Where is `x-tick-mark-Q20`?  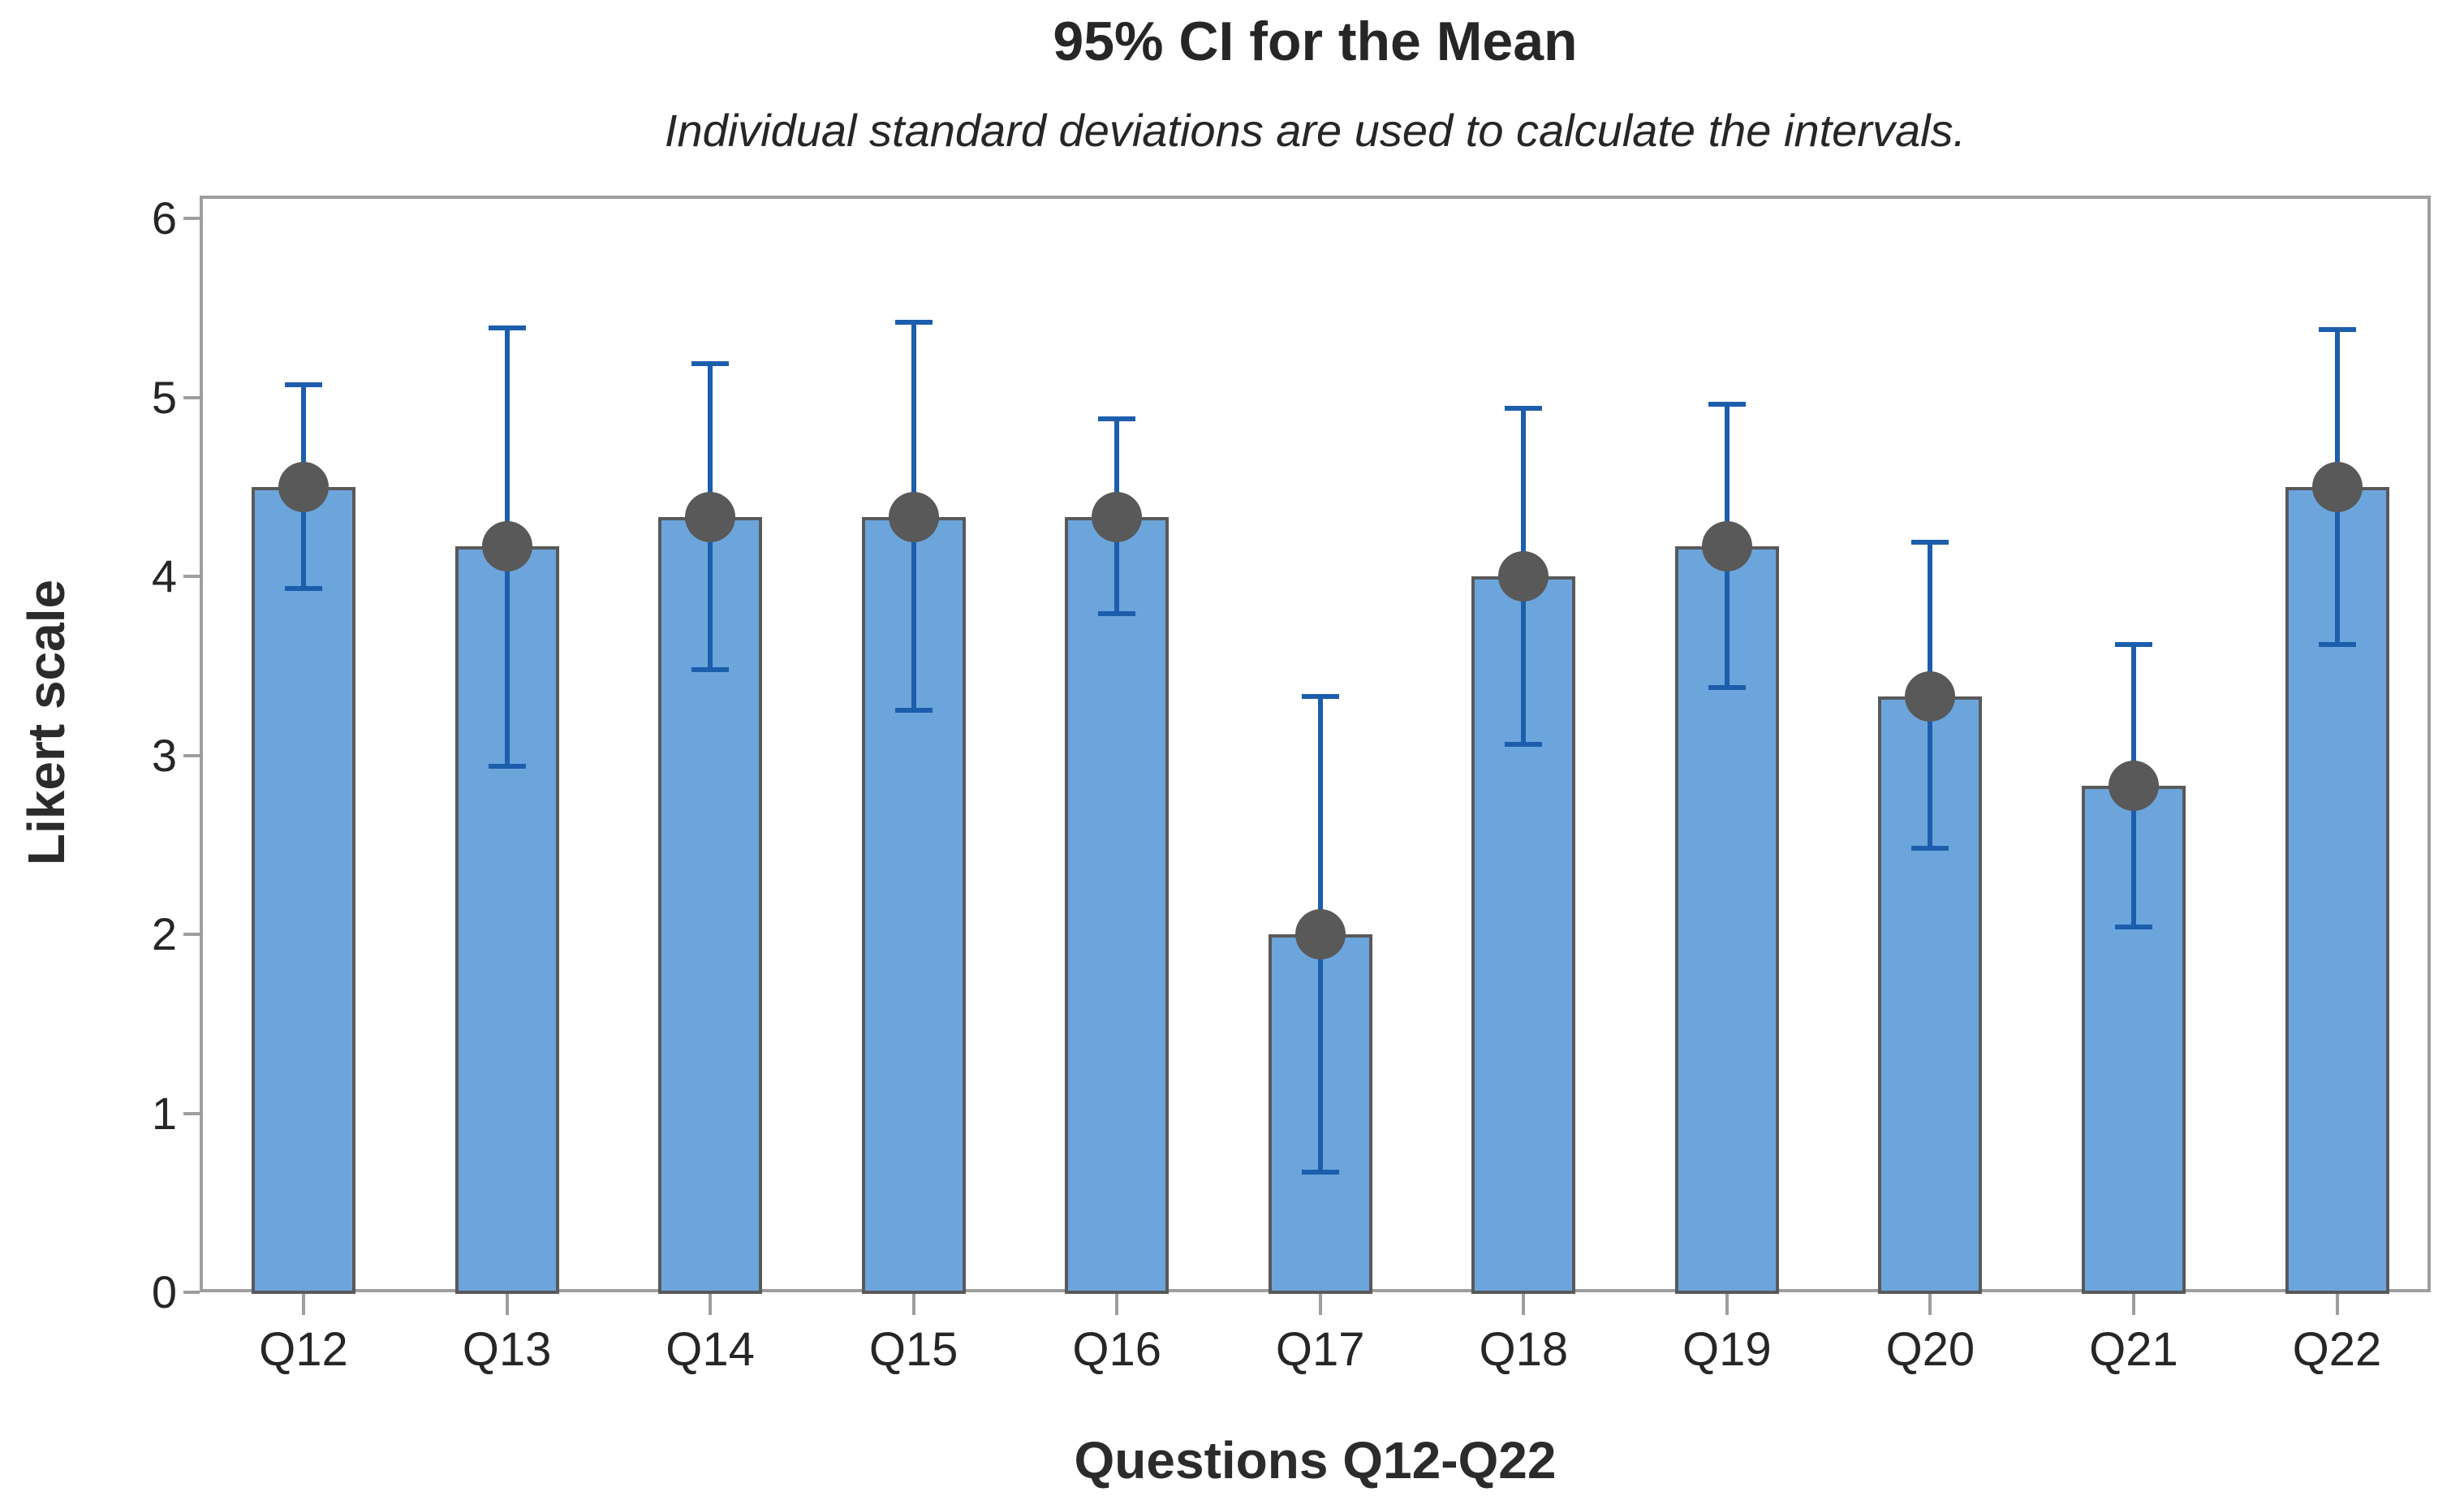
x-tick-mark-Q20 is located at coordinates (1930, 1304).